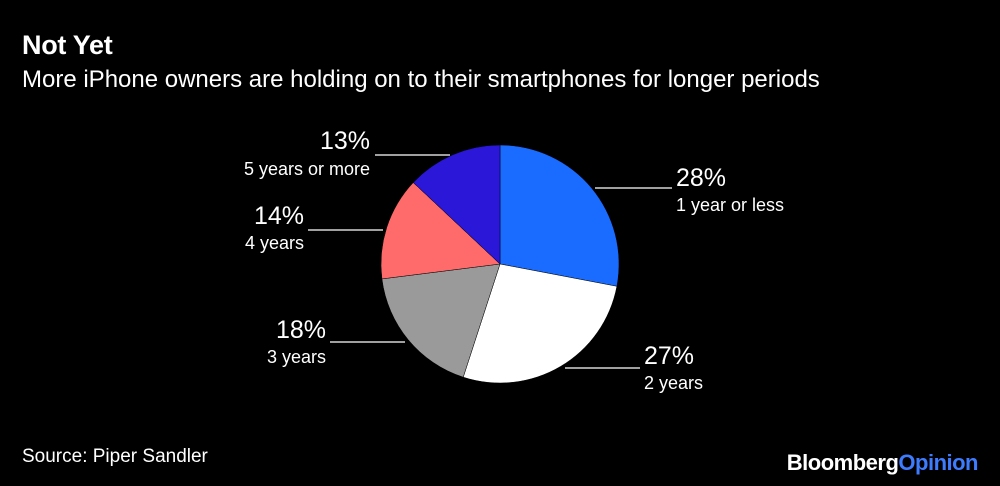 Image resolution: width=1000 pixels, height=486 pixels. What do you see at coordinates (301, 330) in the screenshot?
I see `value-label-3-years: 18%` at bounding box center [301, 330].